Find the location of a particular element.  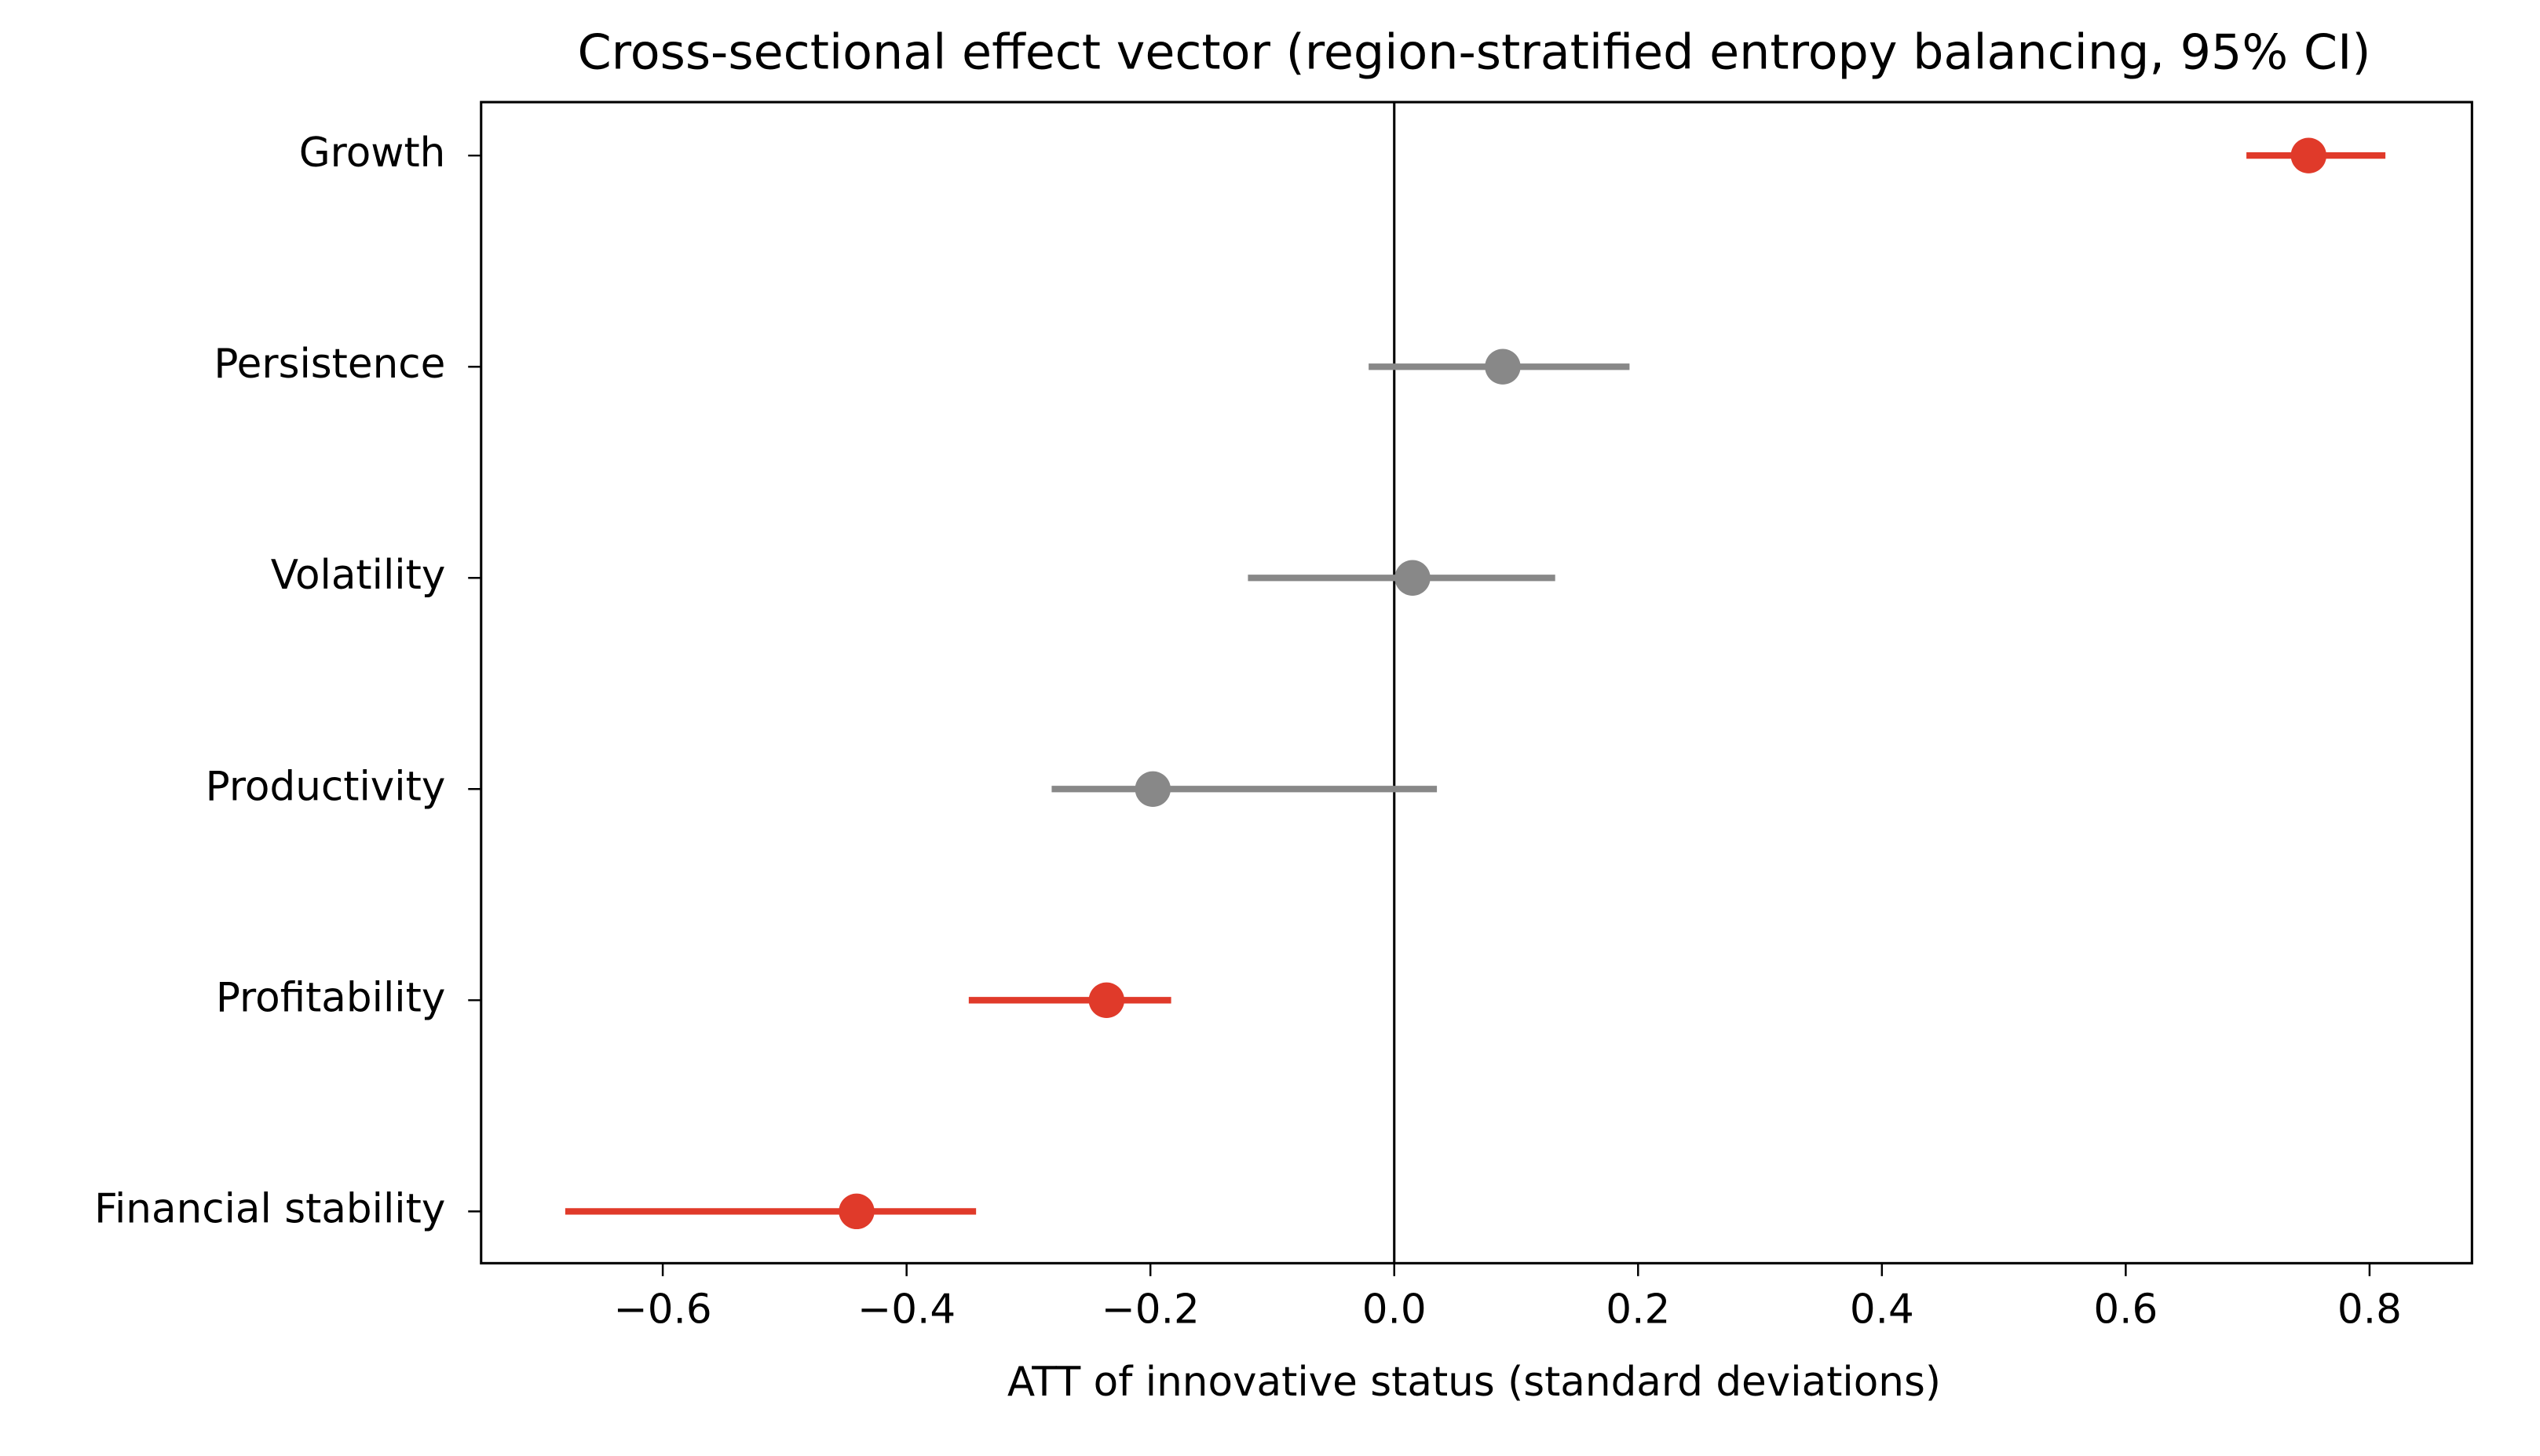

x-tick-label: 0.4 is located at coordinates (1882, 1309).